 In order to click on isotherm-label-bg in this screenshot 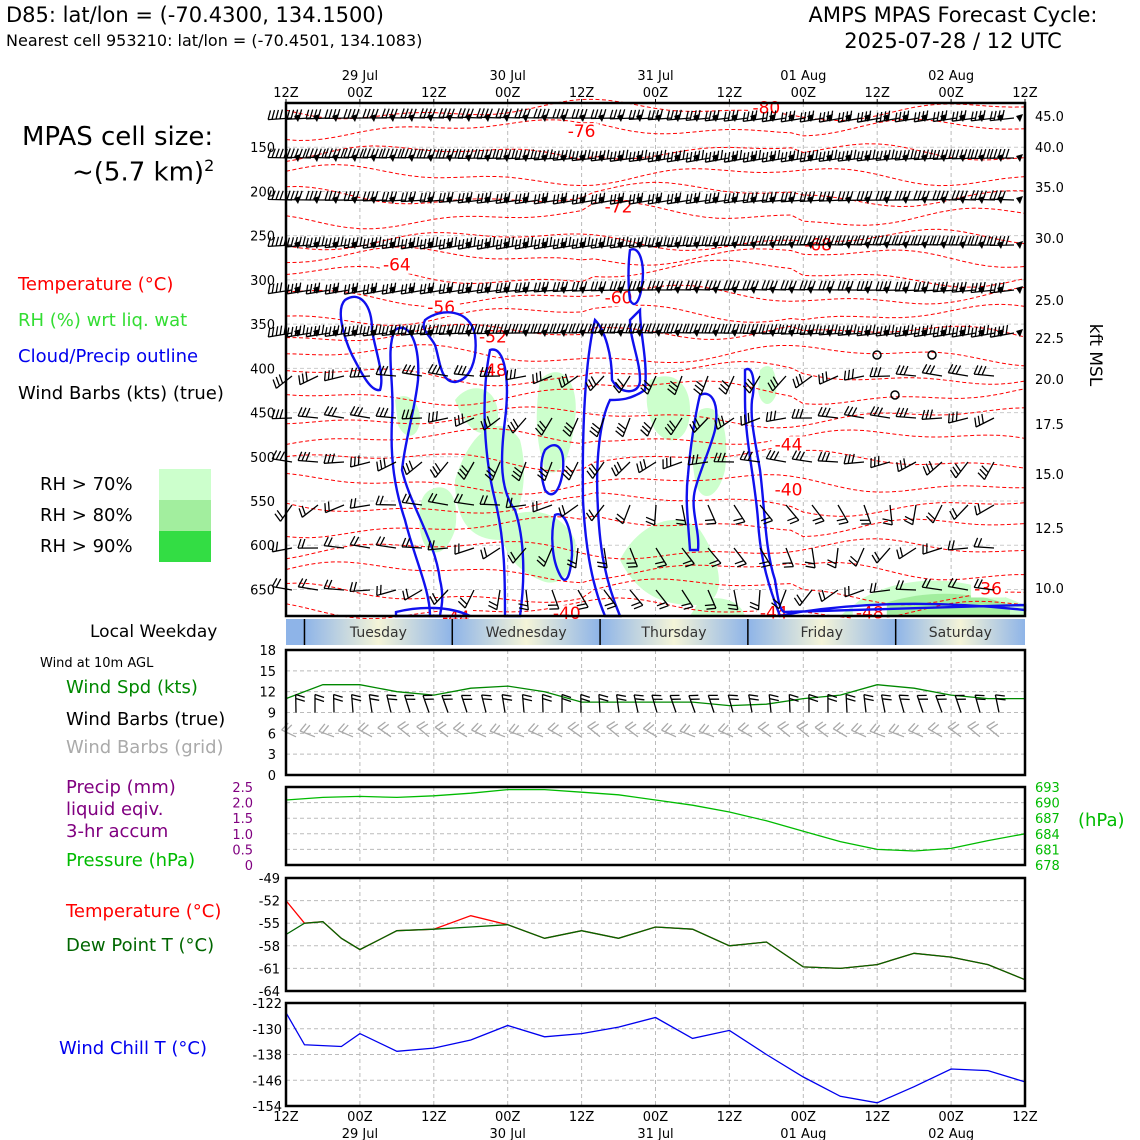, I will do `click(788, 490)`.